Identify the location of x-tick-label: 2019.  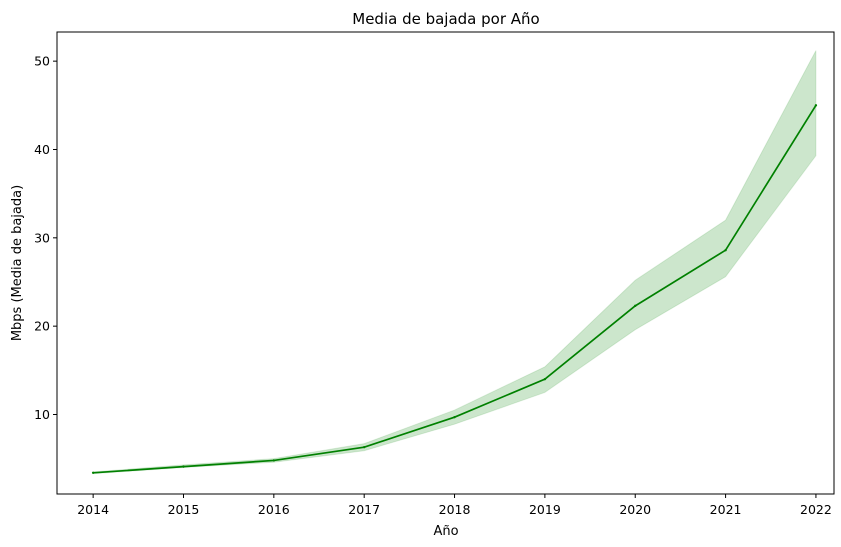
(545, 509).